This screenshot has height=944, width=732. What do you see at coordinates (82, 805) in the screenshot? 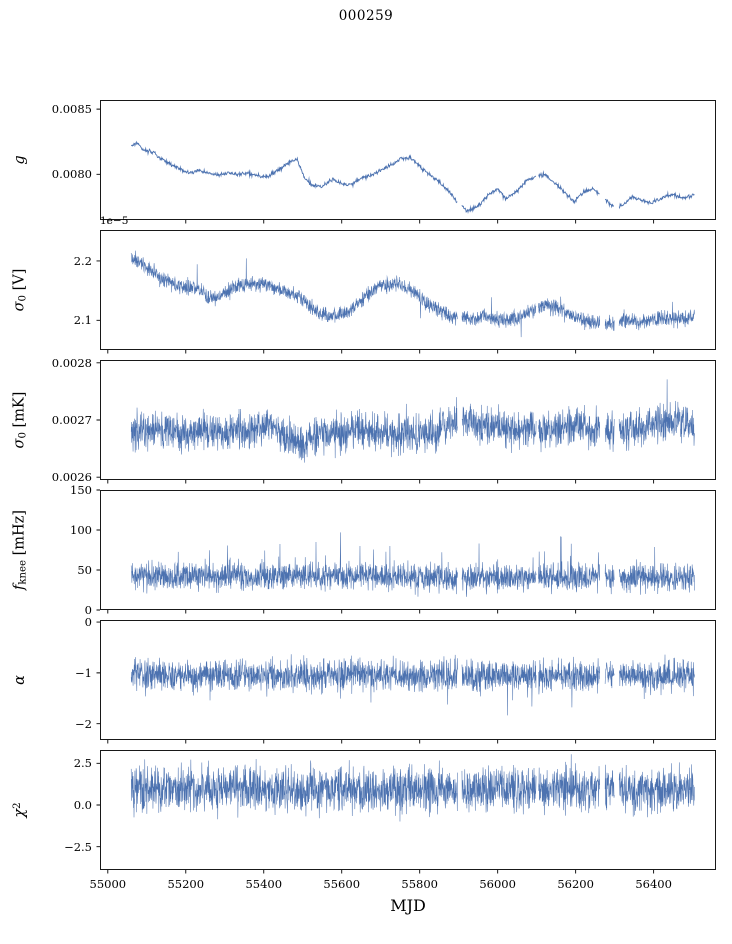
I see `y-tick-label: 0.0` at bounding box center [82, 805].